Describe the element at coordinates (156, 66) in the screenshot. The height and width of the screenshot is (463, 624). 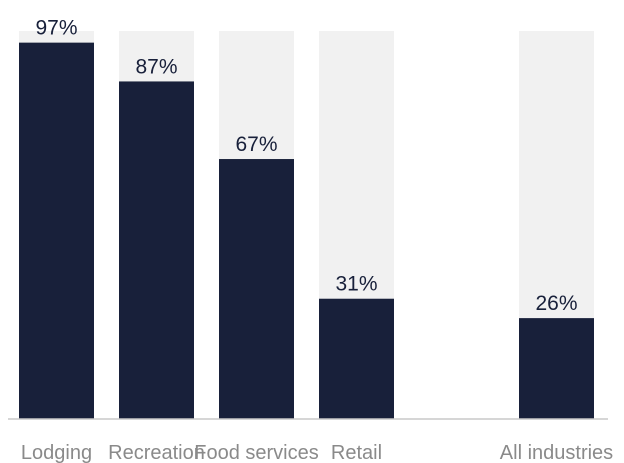
I see `value-label-recreation: 87%` at that location.